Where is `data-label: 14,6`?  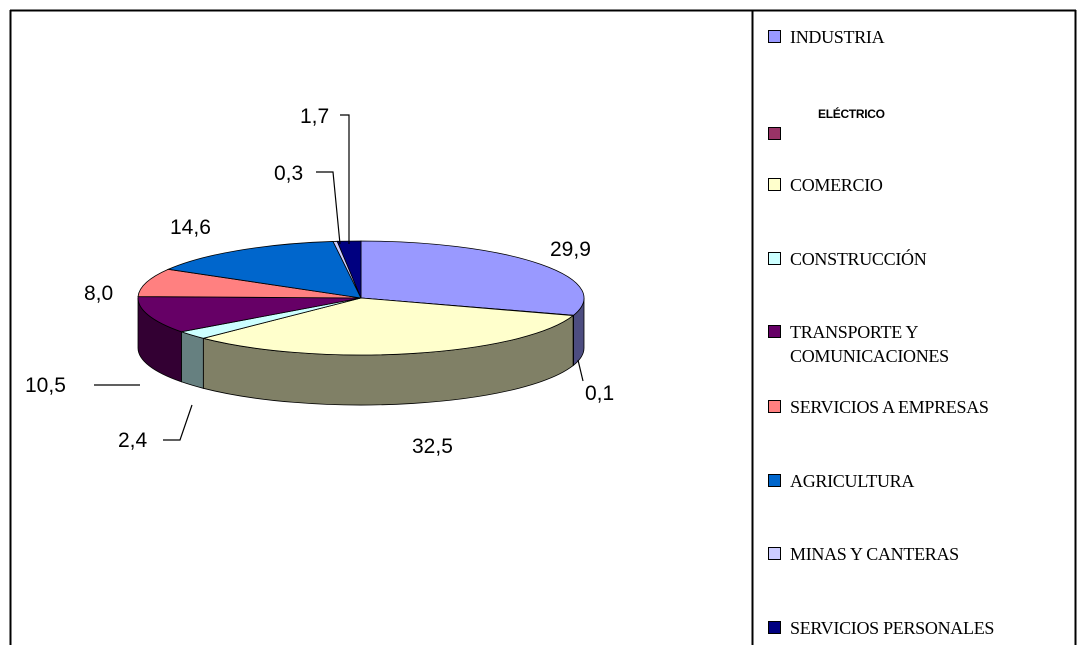 data-label: 14,6 is located at coordinates (190, 227).